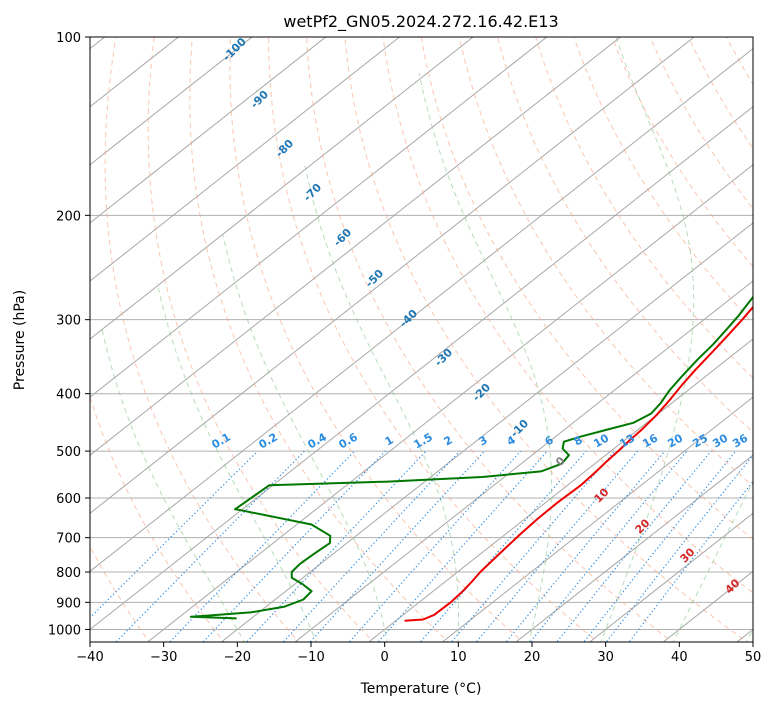 The image size is (775, 708). Describe the element at coordinates (342, 237) in the screenshot. I see `isotherm-label: -60` at that location.